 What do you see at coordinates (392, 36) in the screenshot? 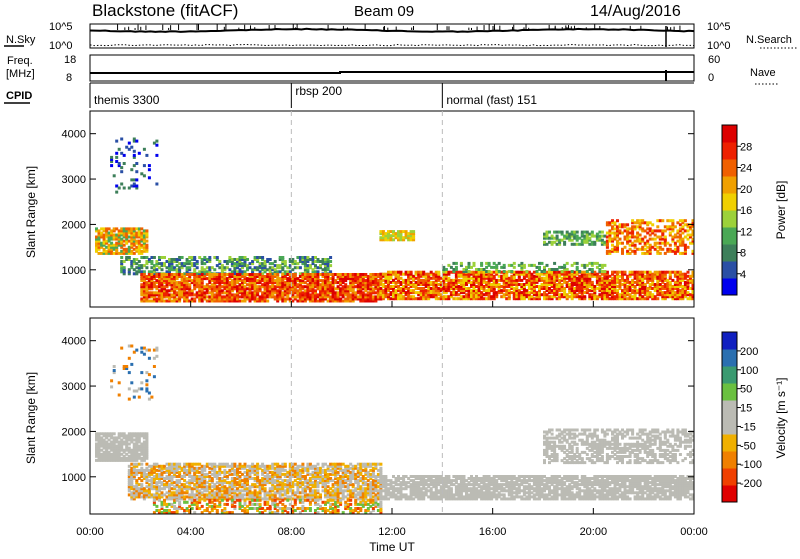
I see `nsky-panel` at bounding box center [392, 36].